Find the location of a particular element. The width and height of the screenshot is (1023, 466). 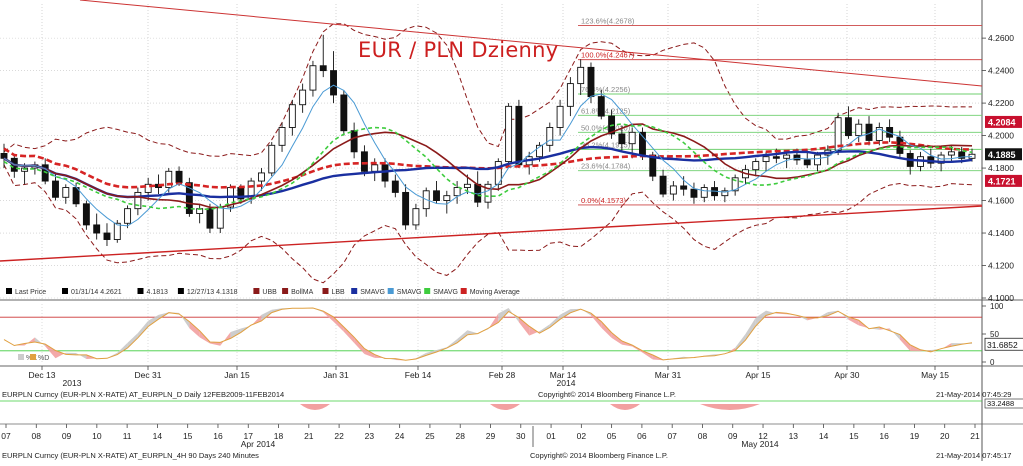

y-tick-label: 4.1400 is located at coordinates (1001, 233).